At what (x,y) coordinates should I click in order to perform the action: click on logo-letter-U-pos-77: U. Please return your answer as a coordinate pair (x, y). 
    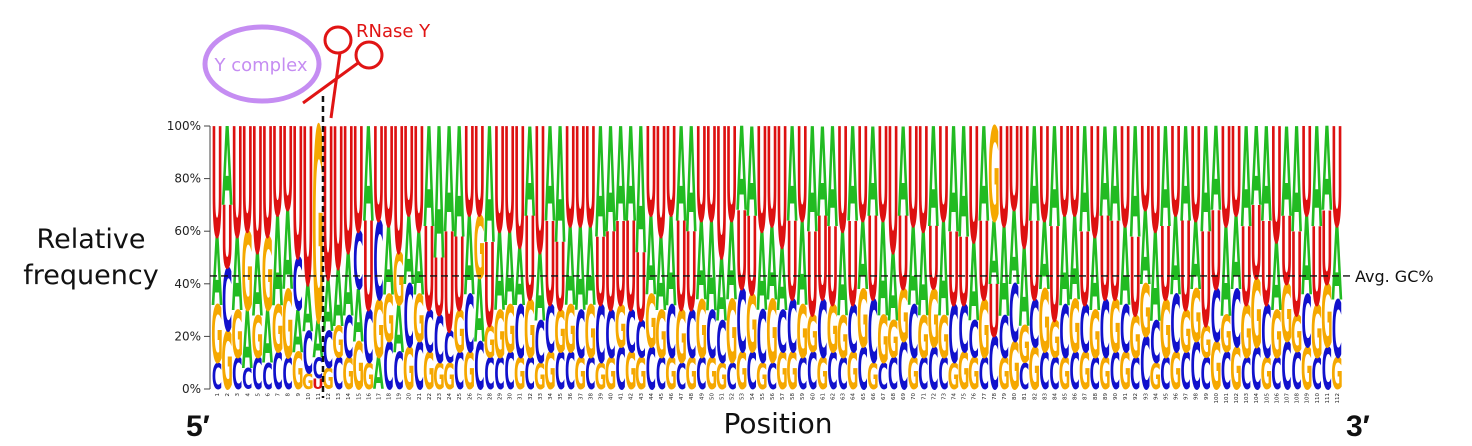
    Looking at the image, I should click on (983, 263).